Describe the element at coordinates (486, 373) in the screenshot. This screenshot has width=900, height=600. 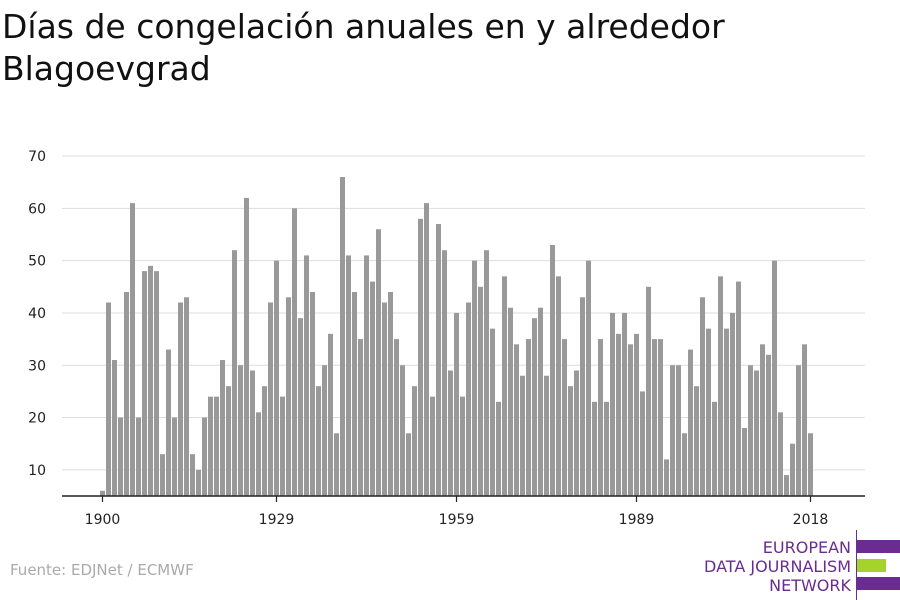
I see `bar-1964` at that location.